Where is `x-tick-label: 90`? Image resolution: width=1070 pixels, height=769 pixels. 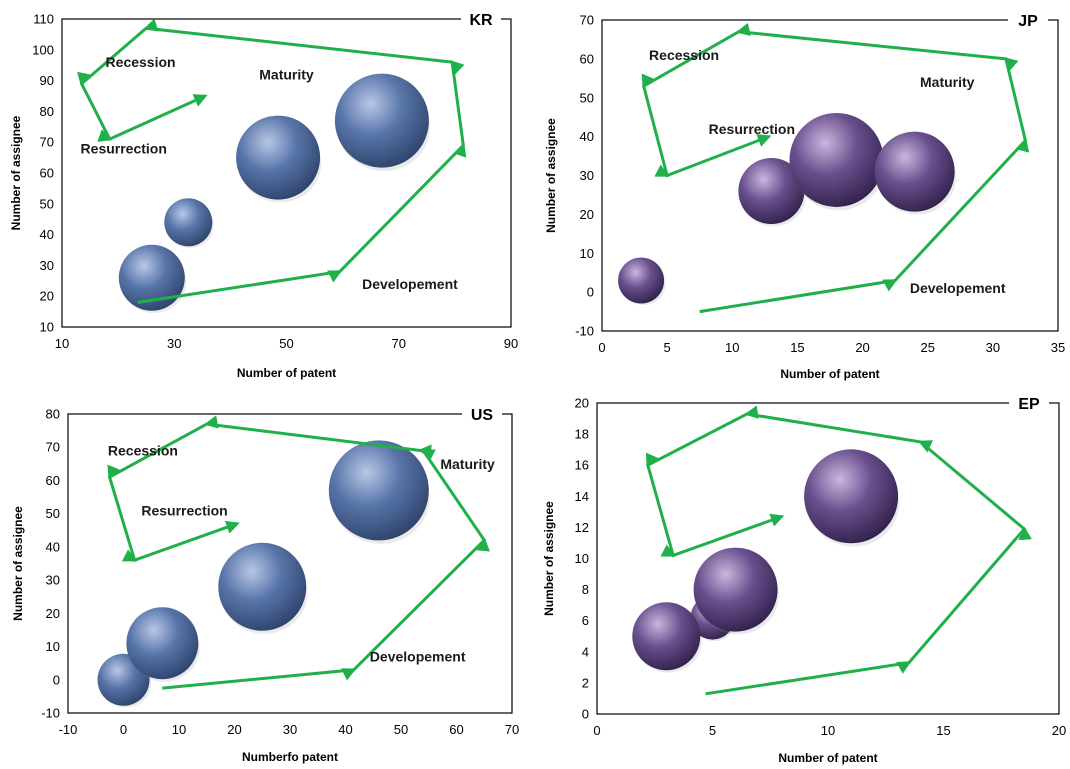
x-tick-label: 90 is located at coordinates (511, 343).